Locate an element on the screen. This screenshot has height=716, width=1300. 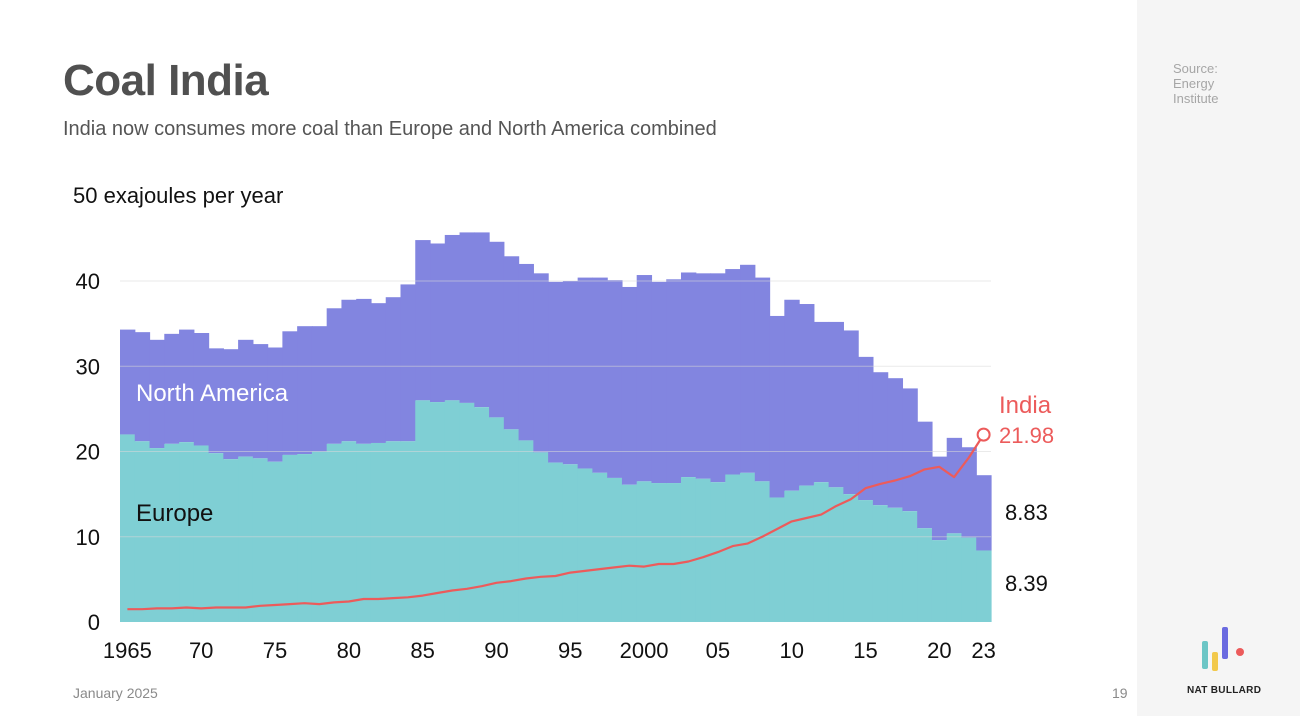
x-tick-label: 85 is located at coordinates (422, 650).